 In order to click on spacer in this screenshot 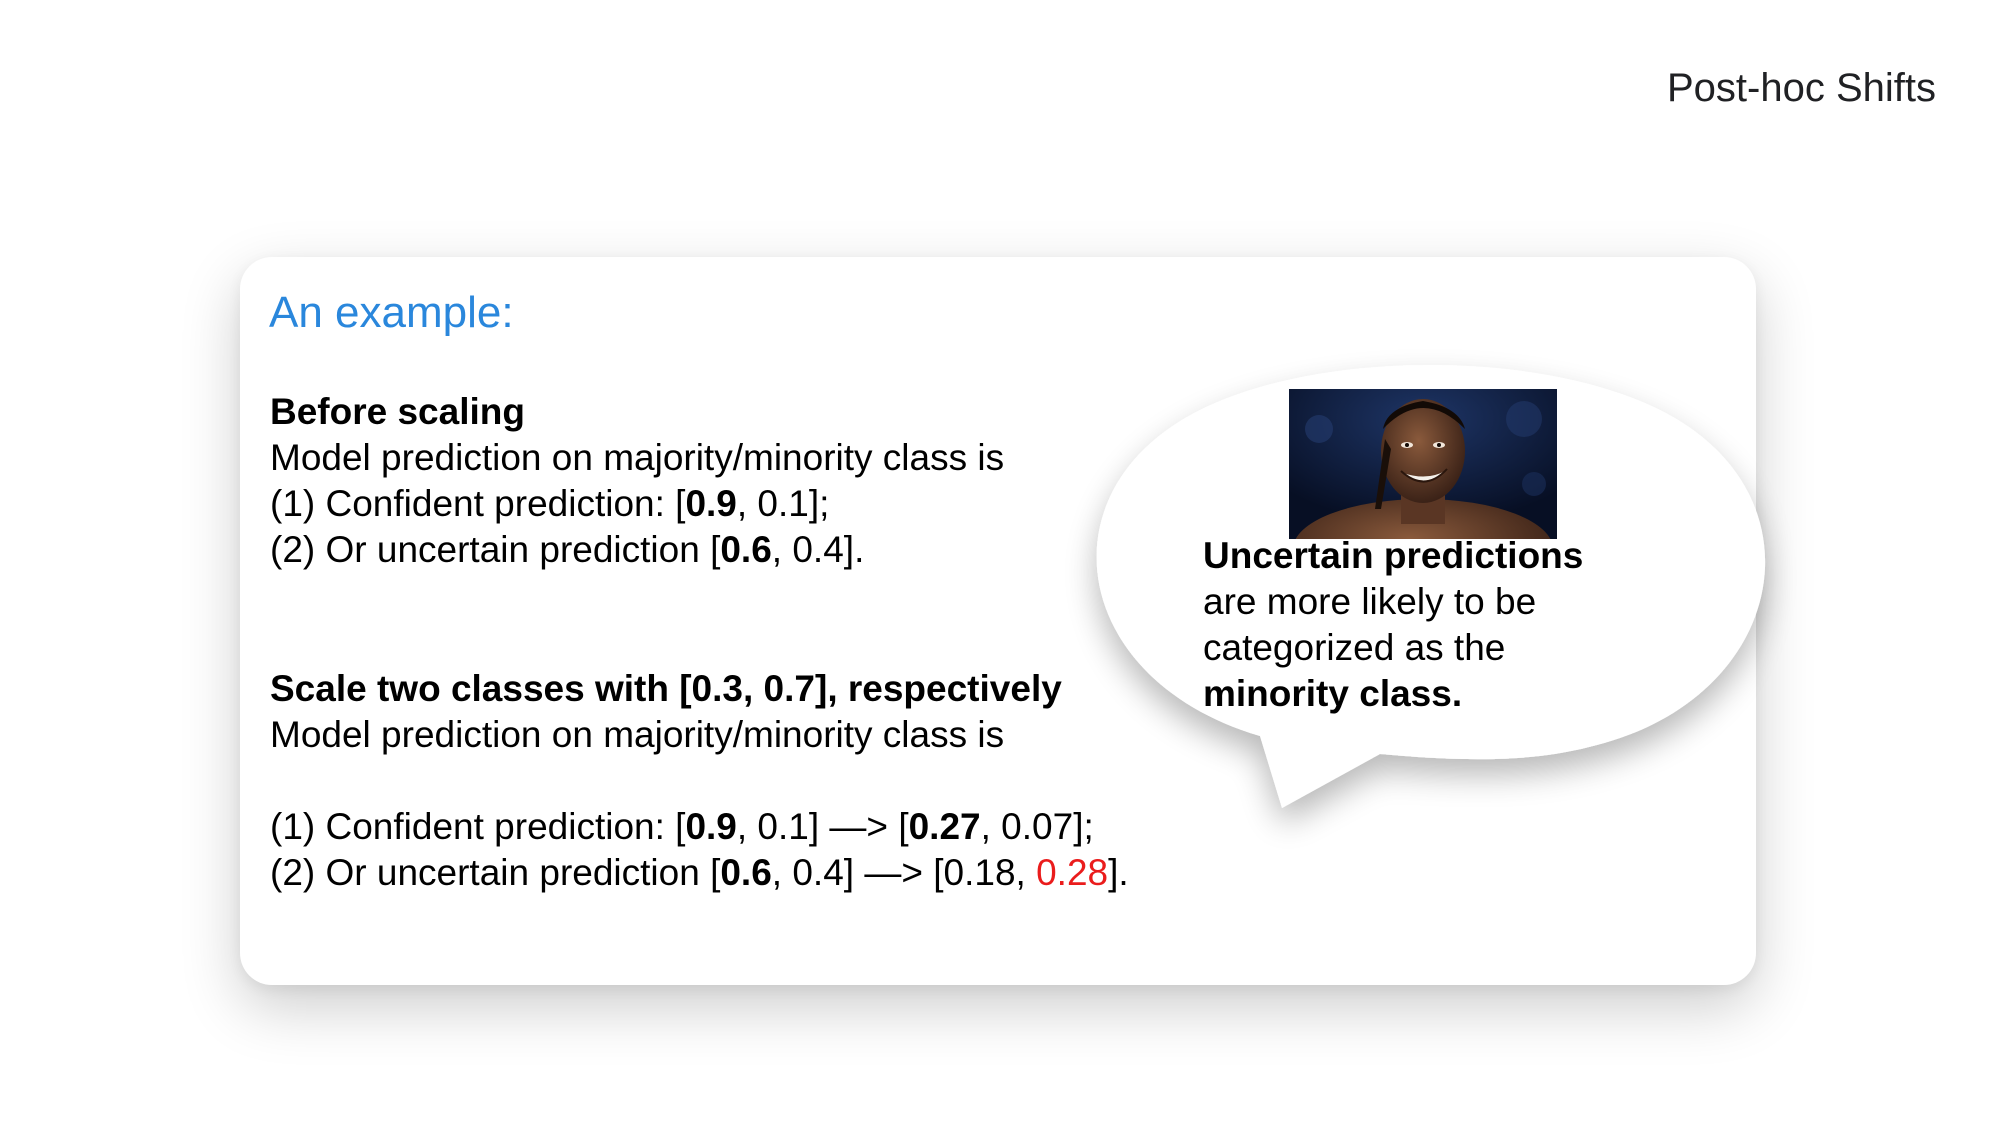, I will do `click(699, 781)`.